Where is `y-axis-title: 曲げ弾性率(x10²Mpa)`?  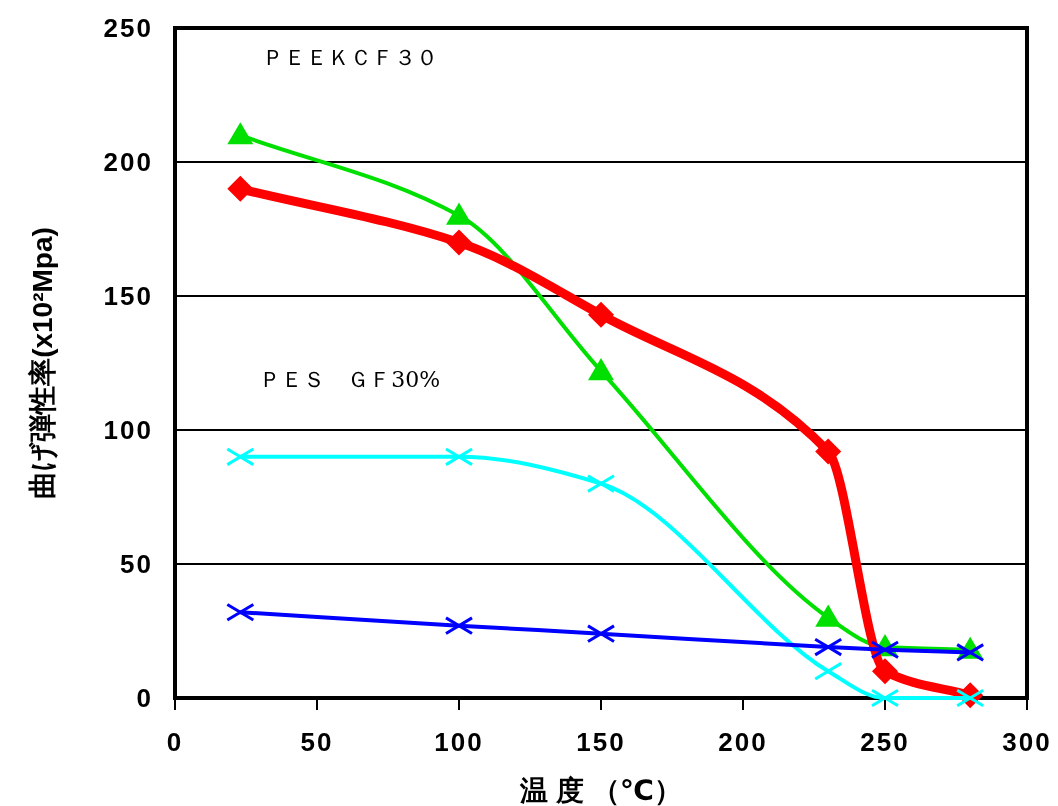
y-axis-title: 曲げ弾性率(x10²Mpa) is located at coordinates (42, 363).